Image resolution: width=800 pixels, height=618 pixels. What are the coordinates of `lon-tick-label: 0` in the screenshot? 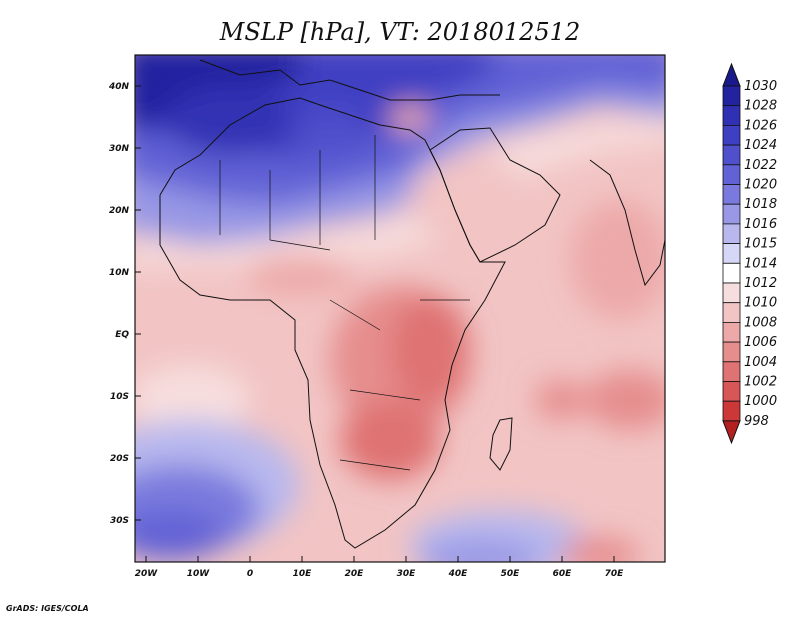 It's located at (250, 574).